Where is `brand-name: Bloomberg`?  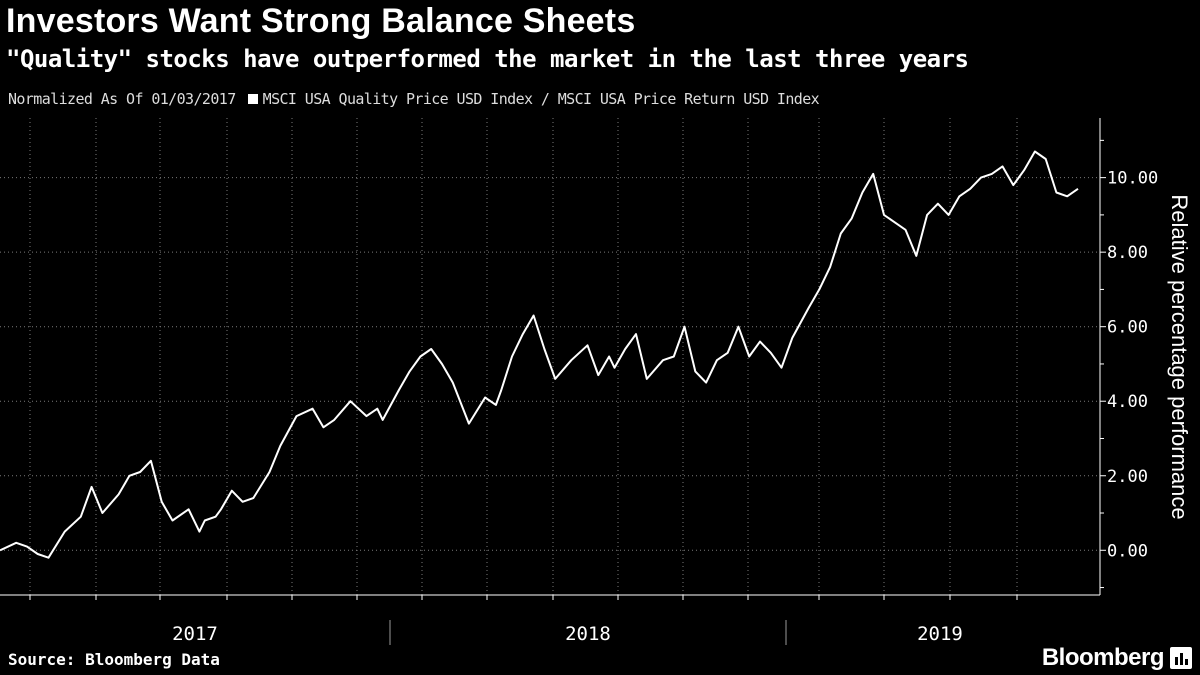
brand-name: Bloomberg is located at coordinates (1103, 657).